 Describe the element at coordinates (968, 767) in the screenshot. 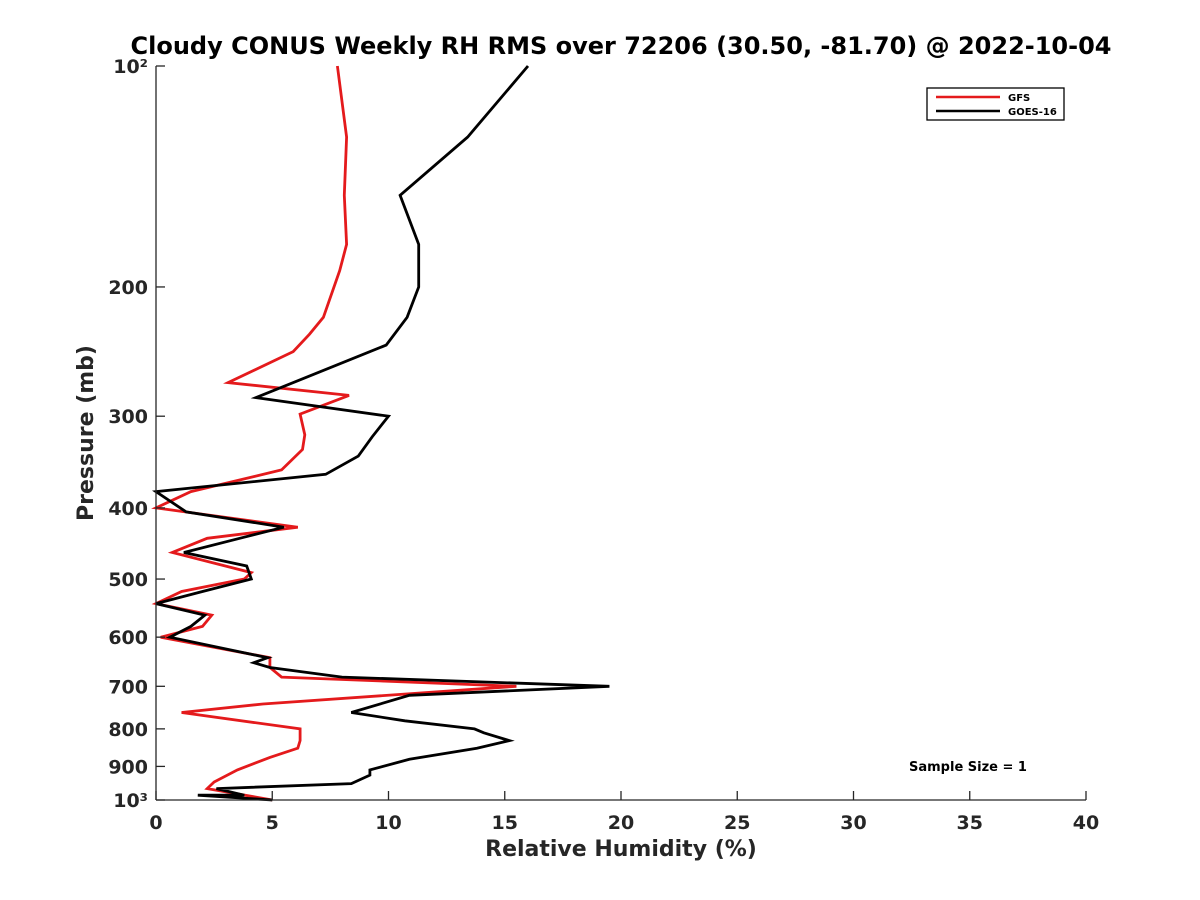

I see `sample-size-annotation: Sample Size = 1` at that location.